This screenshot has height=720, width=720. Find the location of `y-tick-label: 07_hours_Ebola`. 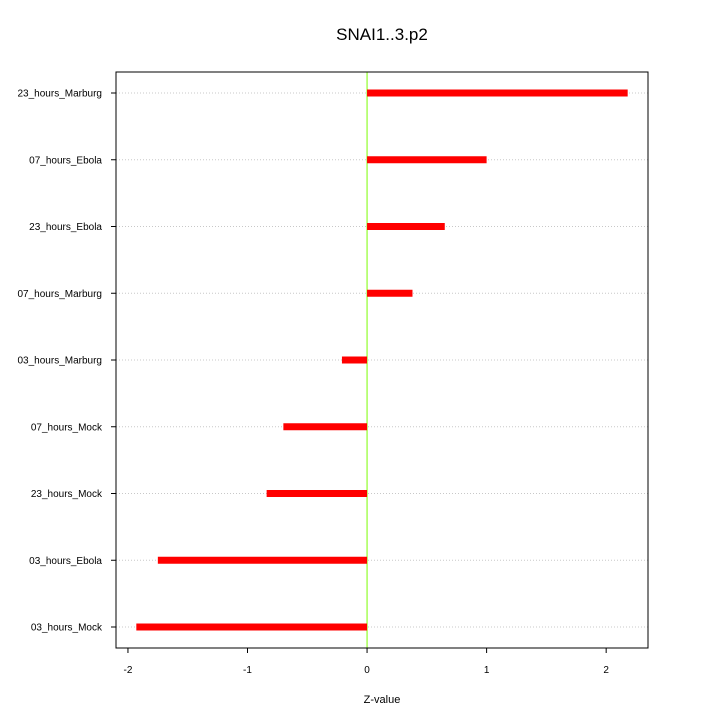

y-tick-label: 07_hours_Ebola is located at coordinates (65, 160).